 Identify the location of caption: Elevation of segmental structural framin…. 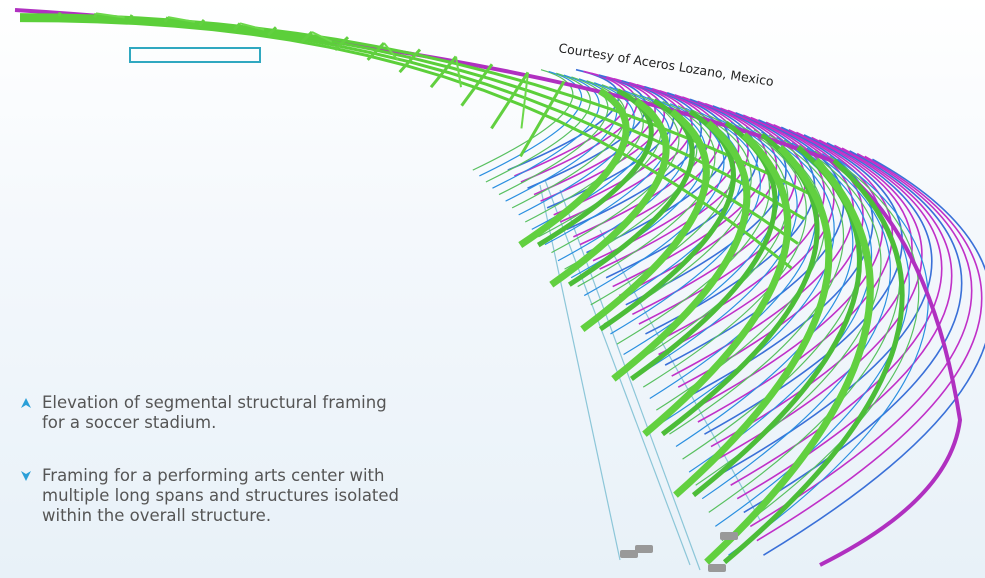
(203, 413).